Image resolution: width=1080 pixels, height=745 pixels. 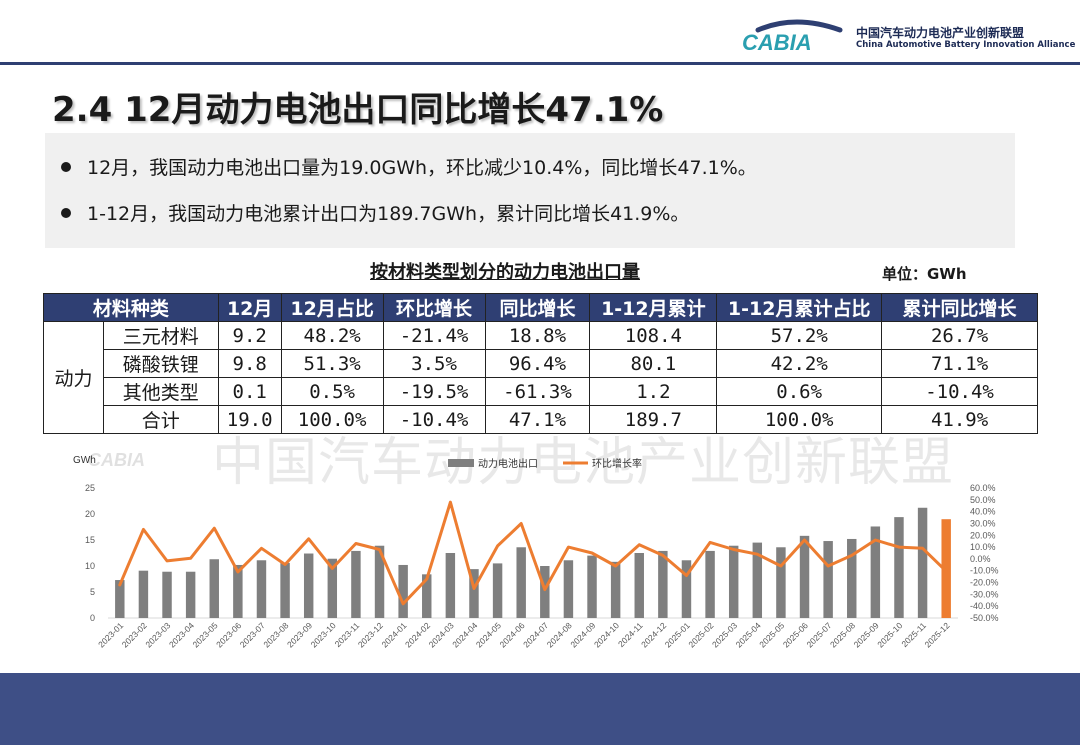 What do you see at coordinates (461, 463) in the screenshot?
I see `legend-swatch-bars` at bounding box center [461, 463].